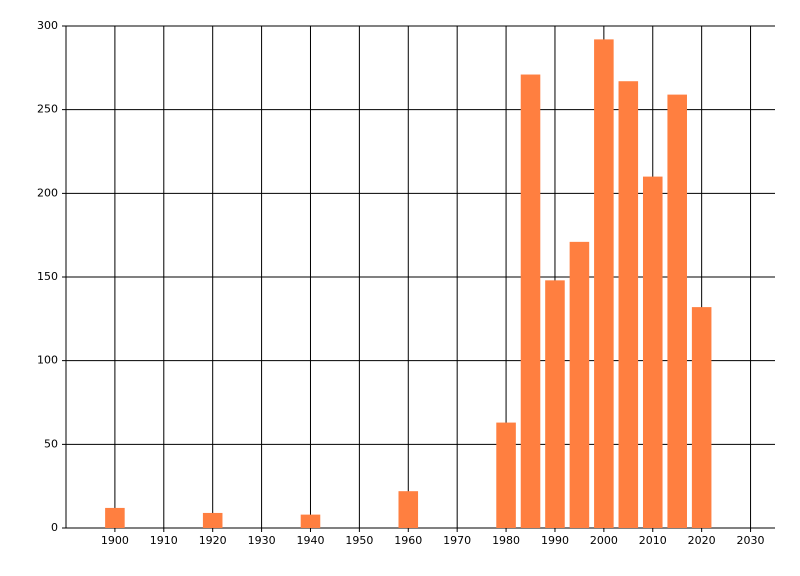  I want to click on x-tick-label: 2030, so click(751, 540).